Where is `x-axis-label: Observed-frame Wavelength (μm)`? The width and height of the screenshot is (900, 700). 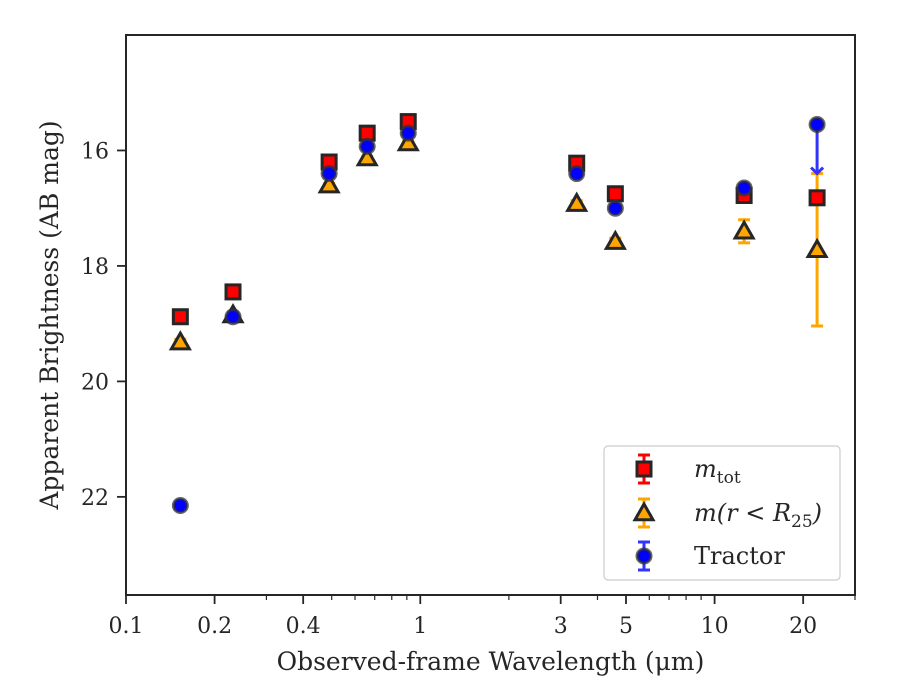
x-axis-label: Observed-frame Wavelength (μm) is located at coordinates (491, 661).